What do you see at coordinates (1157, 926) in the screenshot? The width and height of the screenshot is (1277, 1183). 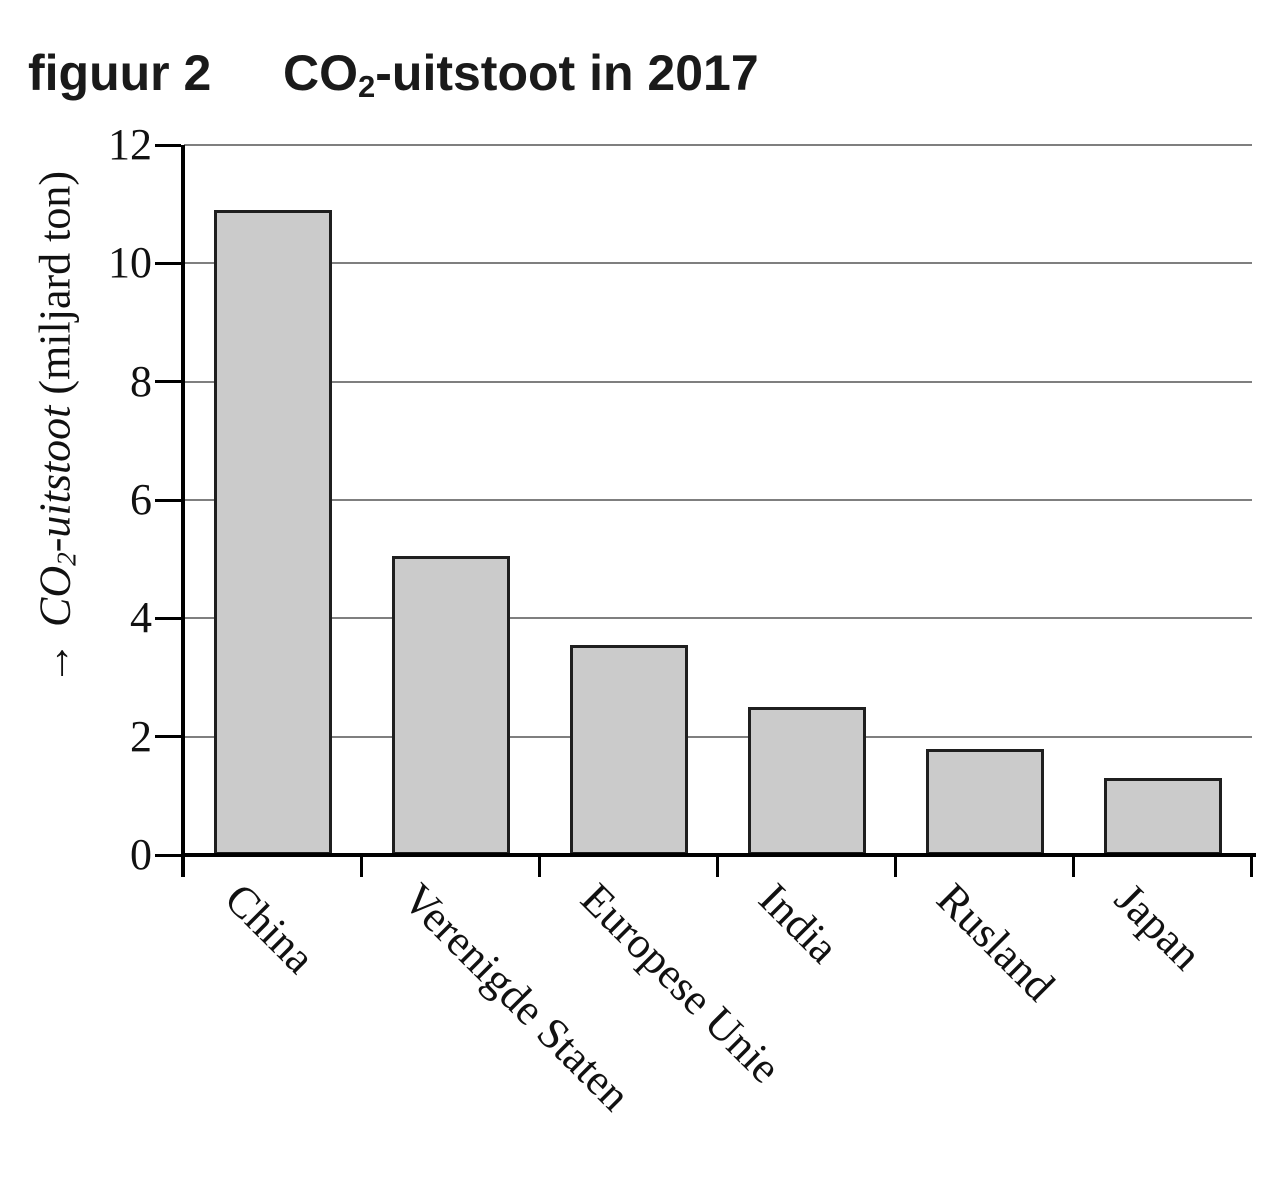 I see `x-category-label-japan: Japan` at bounding box center [1157, 926].